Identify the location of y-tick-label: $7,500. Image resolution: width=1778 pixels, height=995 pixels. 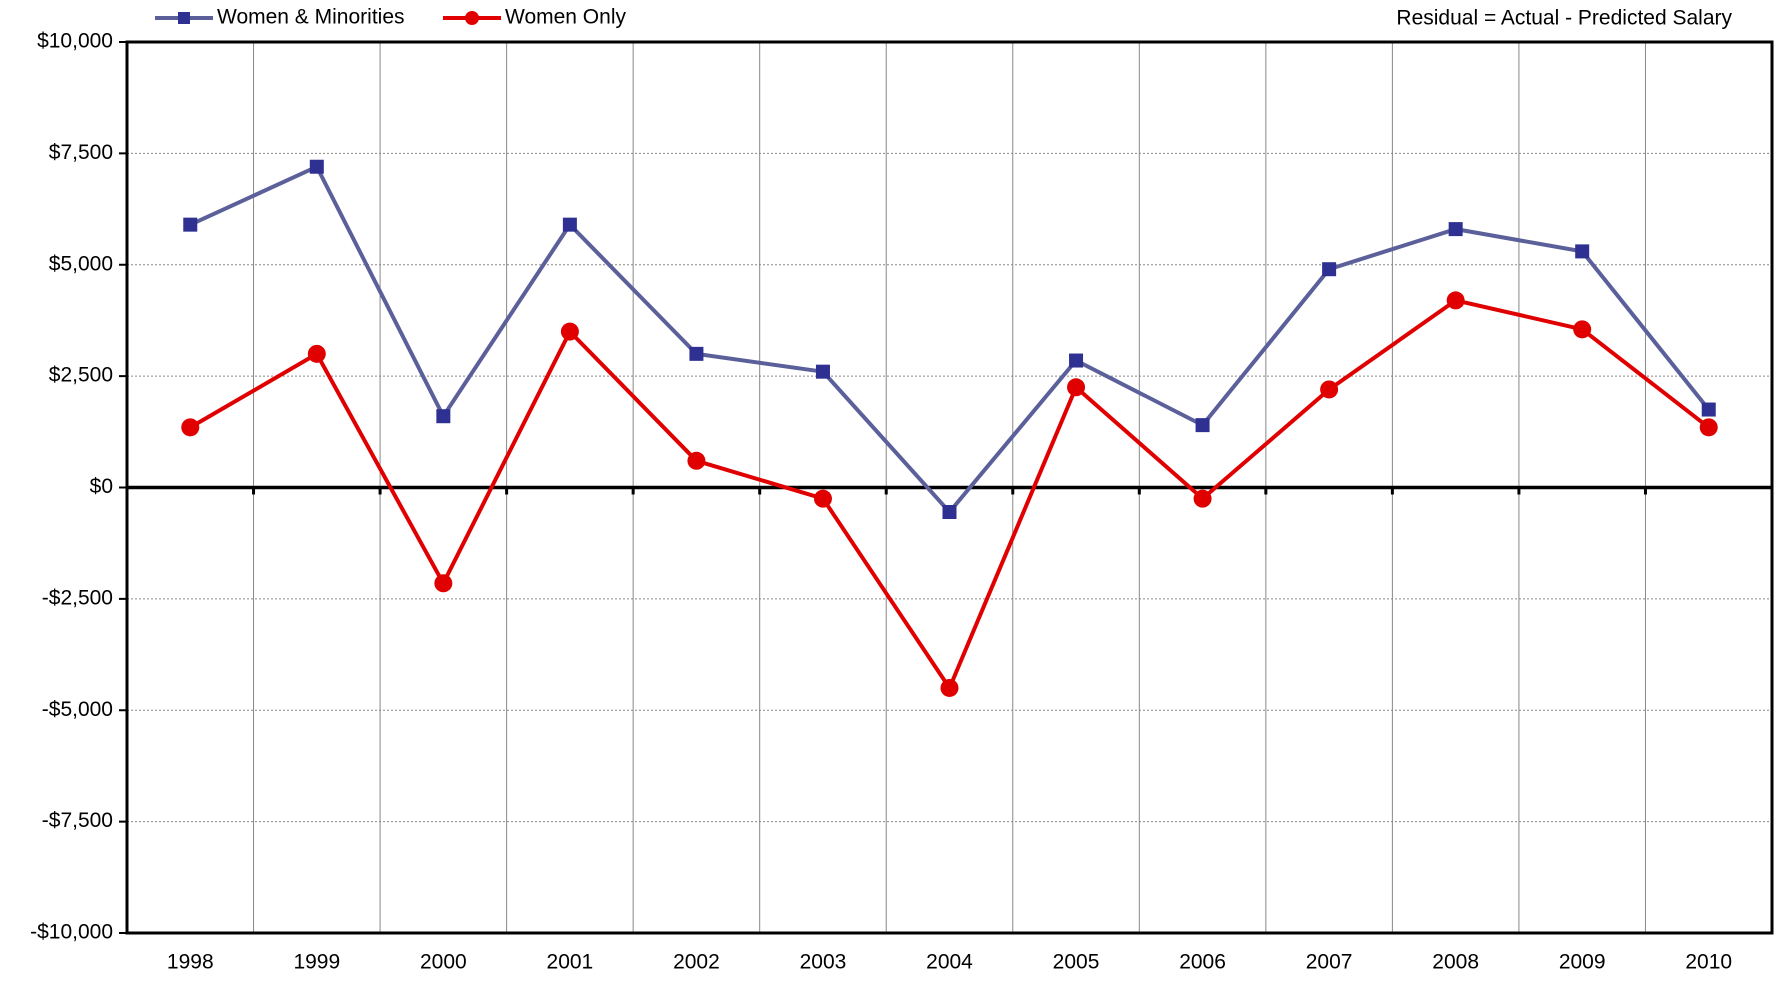
(81, 152).